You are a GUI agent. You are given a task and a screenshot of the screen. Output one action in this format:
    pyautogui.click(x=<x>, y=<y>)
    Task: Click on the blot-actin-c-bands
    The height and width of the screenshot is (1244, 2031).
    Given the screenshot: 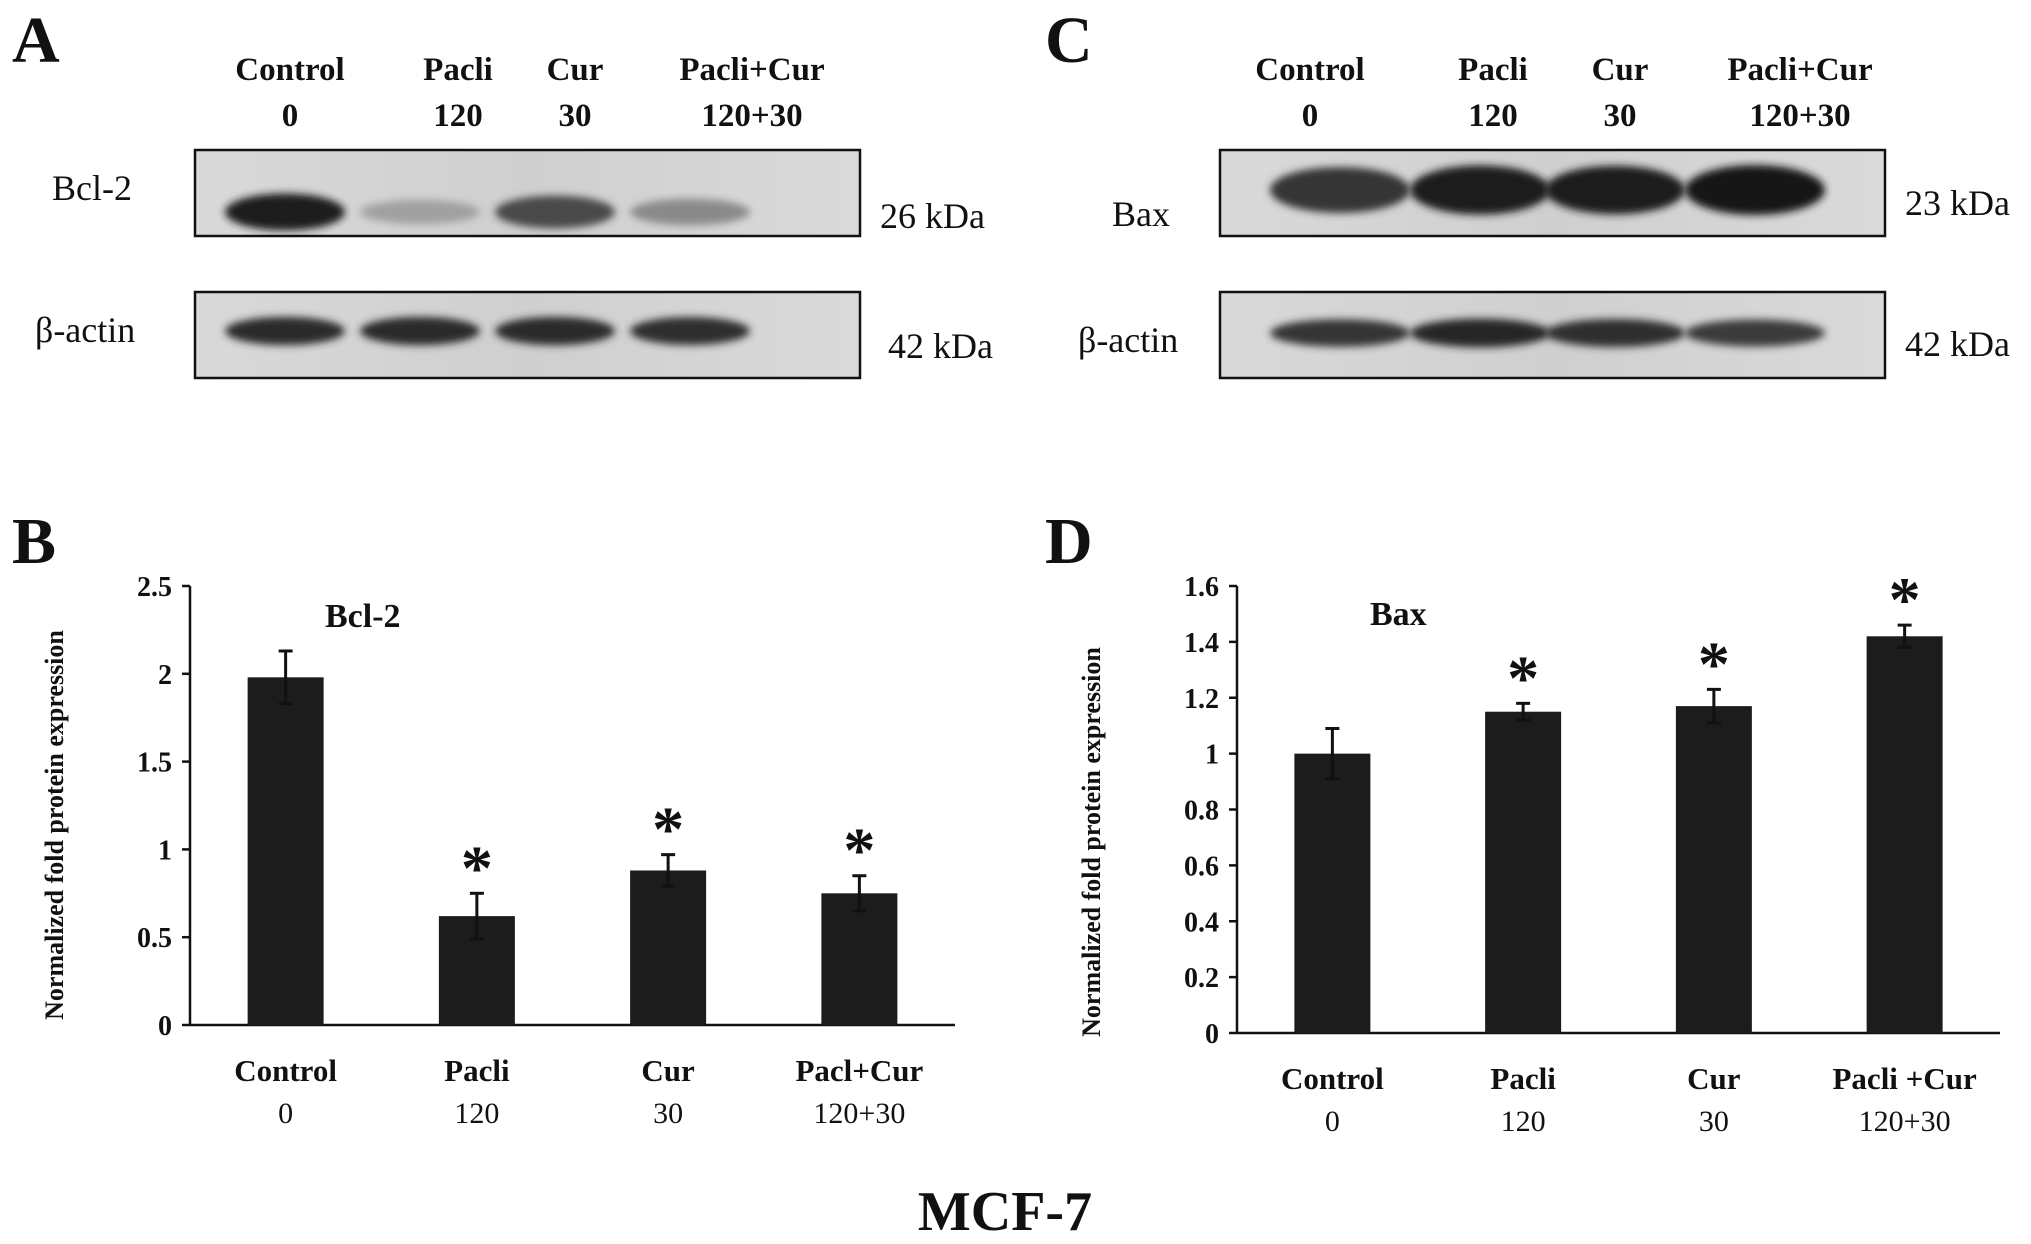 What is the action you would take?
    pyautogui.click(x=1547, y=333)
    